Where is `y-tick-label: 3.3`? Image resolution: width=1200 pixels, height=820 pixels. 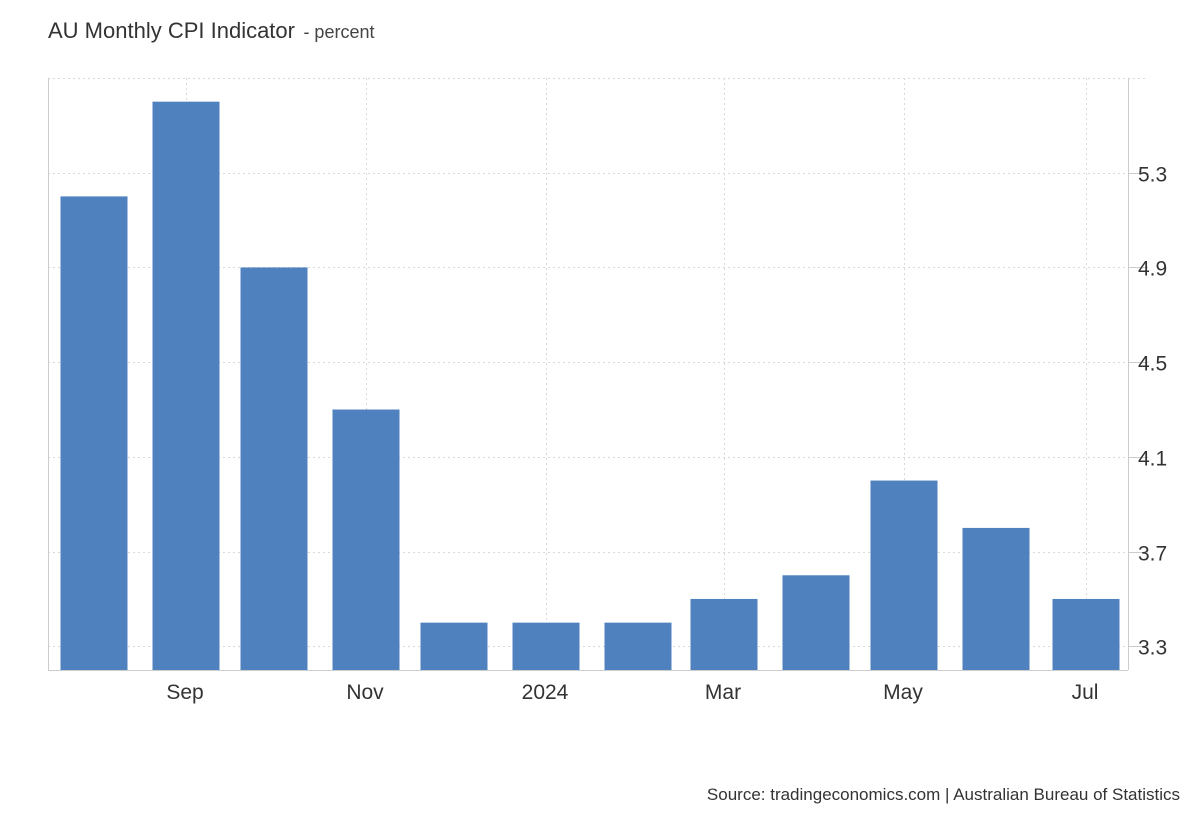
y-tick-label: 3.3 is located at coordinates (1152, 648).